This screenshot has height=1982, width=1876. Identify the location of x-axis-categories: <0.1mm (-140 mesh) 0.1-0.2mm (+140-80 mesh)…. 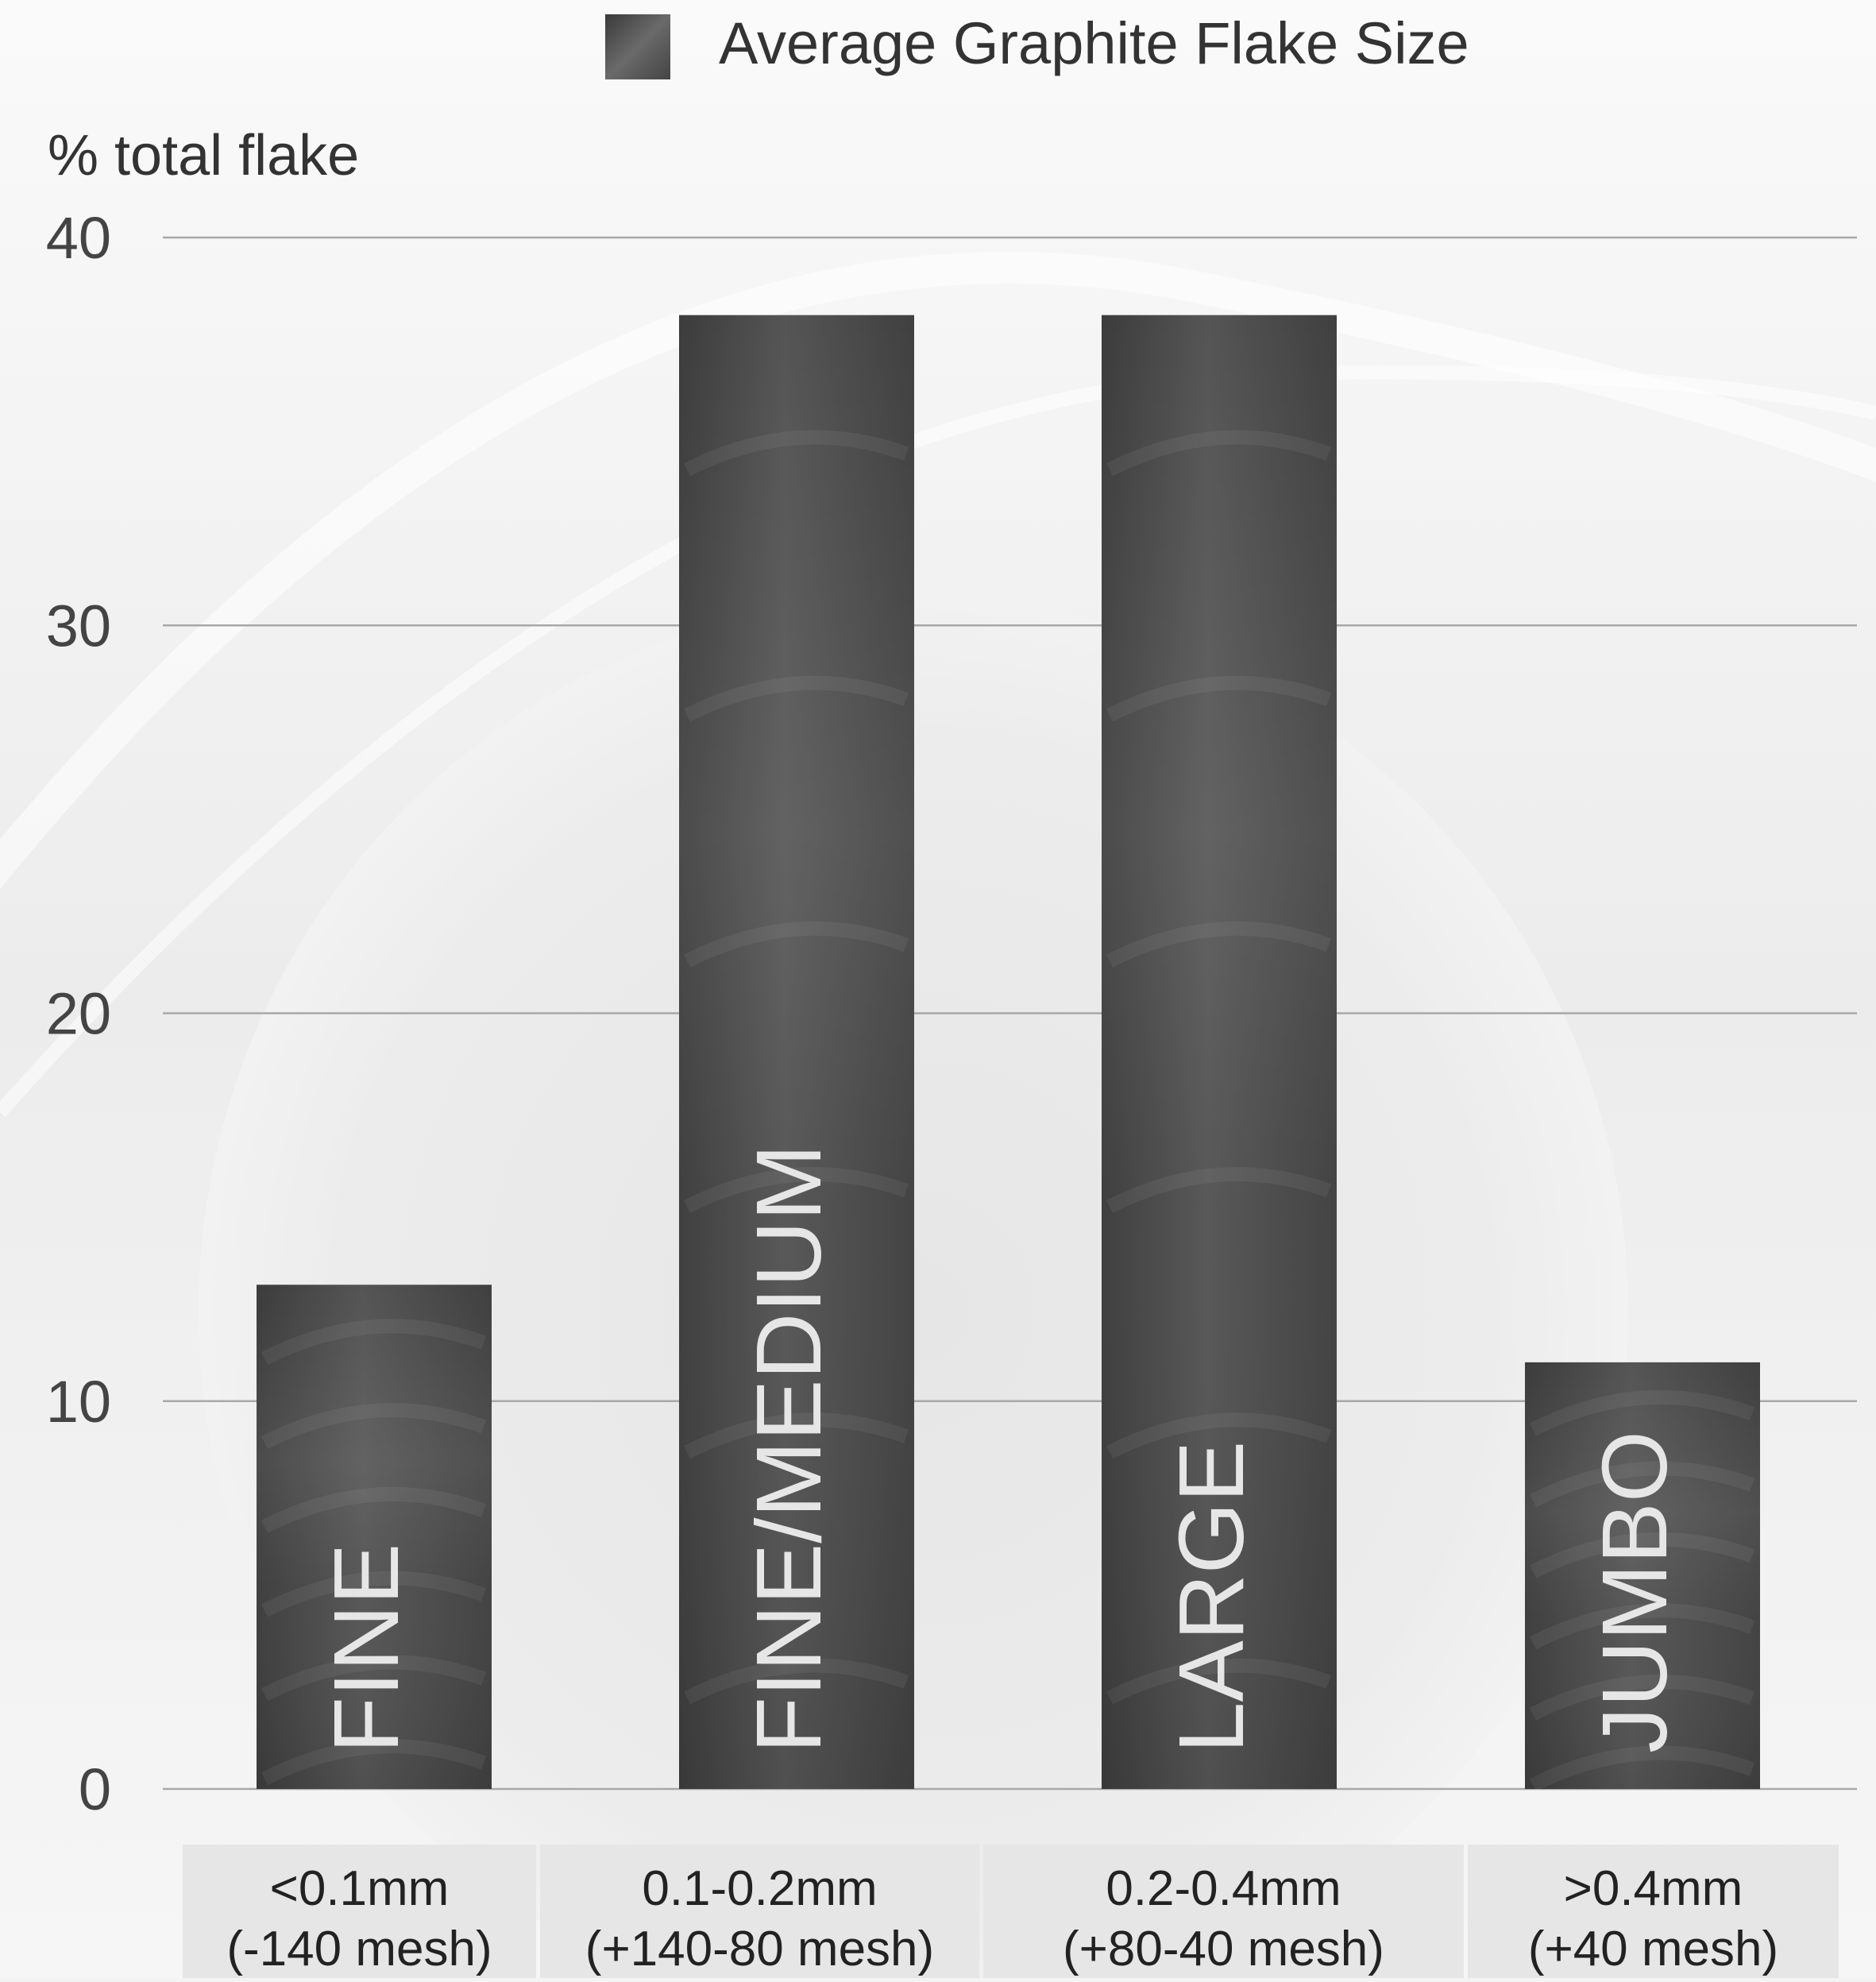
(1011, 1911).